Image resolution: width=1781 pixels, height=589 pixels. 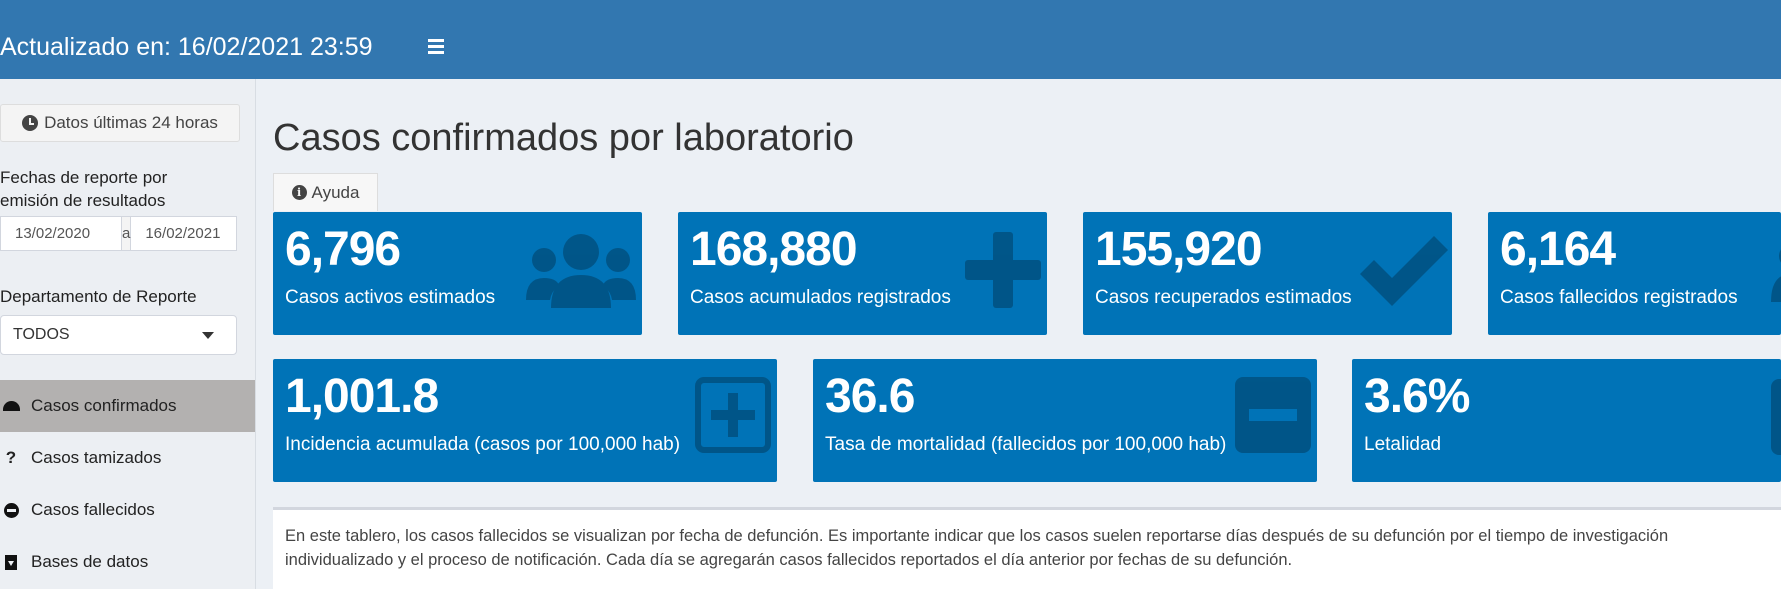 What do you see at coordinates (61, 233) in the screenshot?
I see `date-from-input` at bounding box center [61, 233].